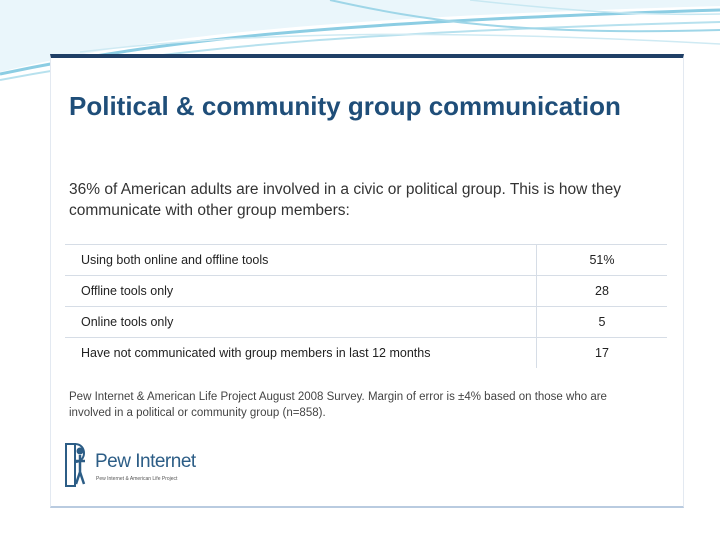 This screenshot has height=540, width=720. Describe the element at coordinates (601, 260) in the screenshot. I see `row-value: 51%` at that location.